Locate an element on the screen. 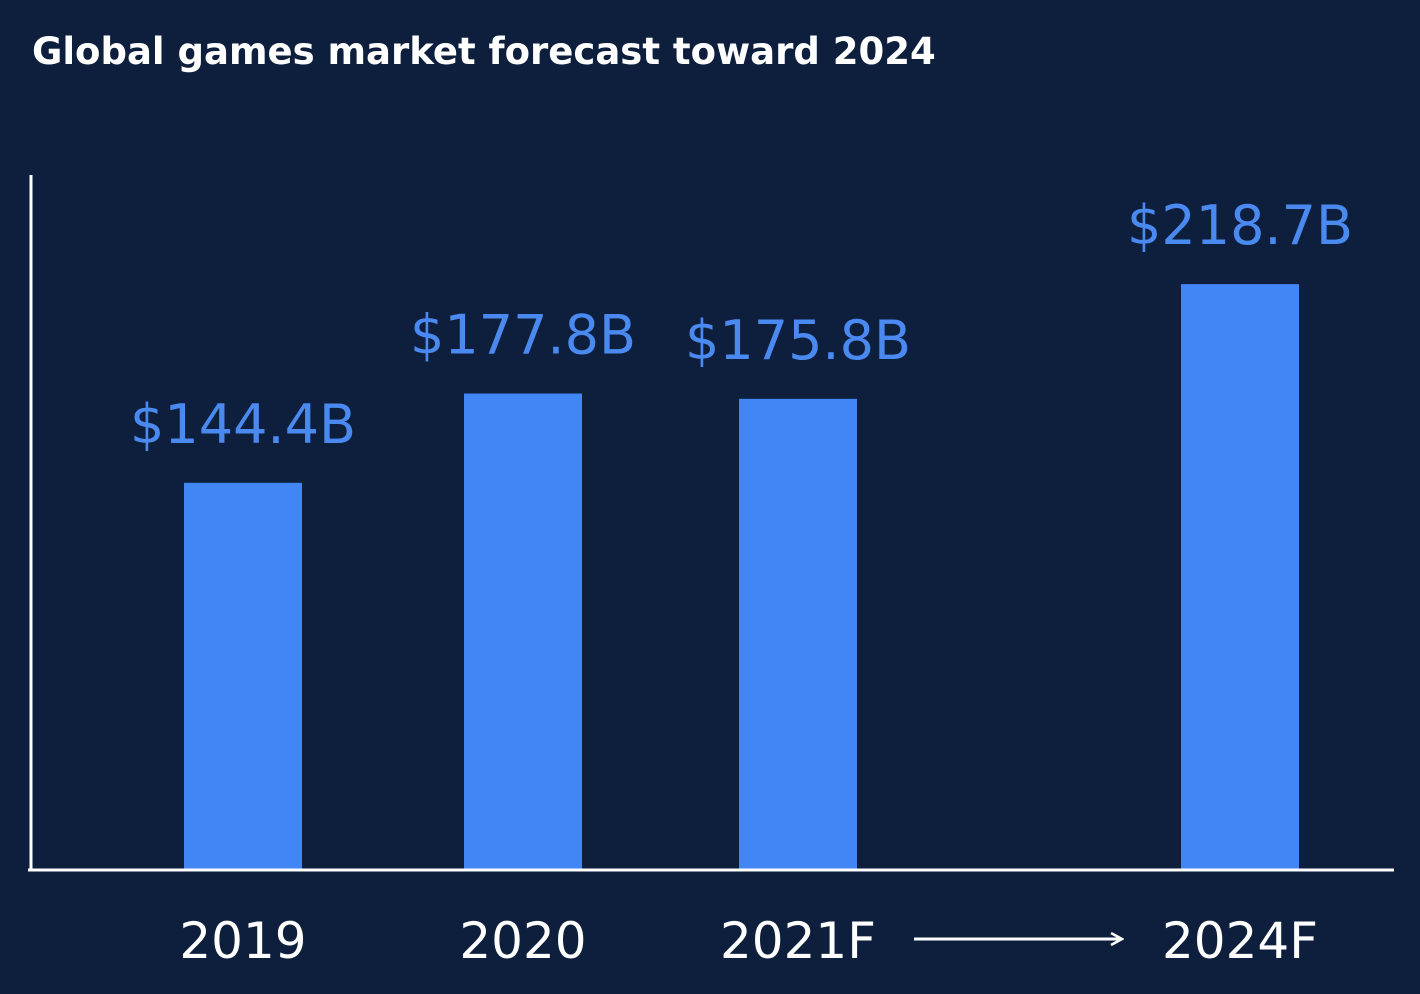  category-label-2024f: 2024F is located at coordinates (1240, 941).